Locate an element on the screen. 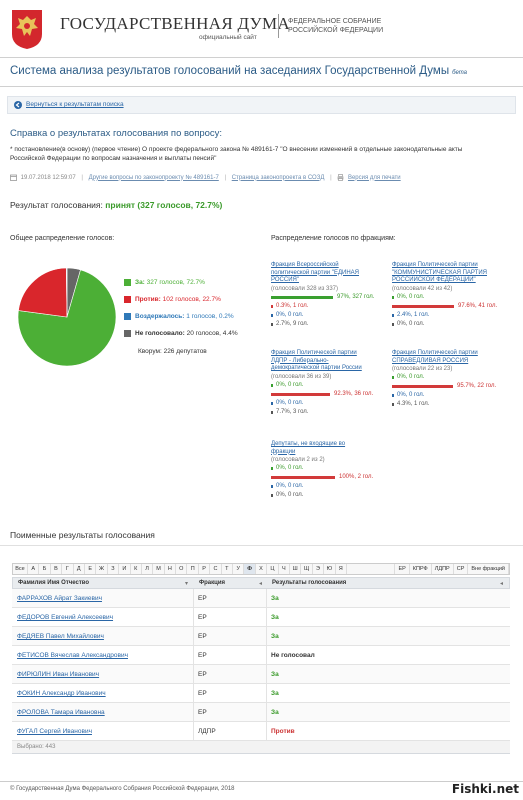 This screenshot has height=800, width=523. deputy-name-link: ФЕДОРОВ Евгений Алексеевич is located at coordinates (65, 617).